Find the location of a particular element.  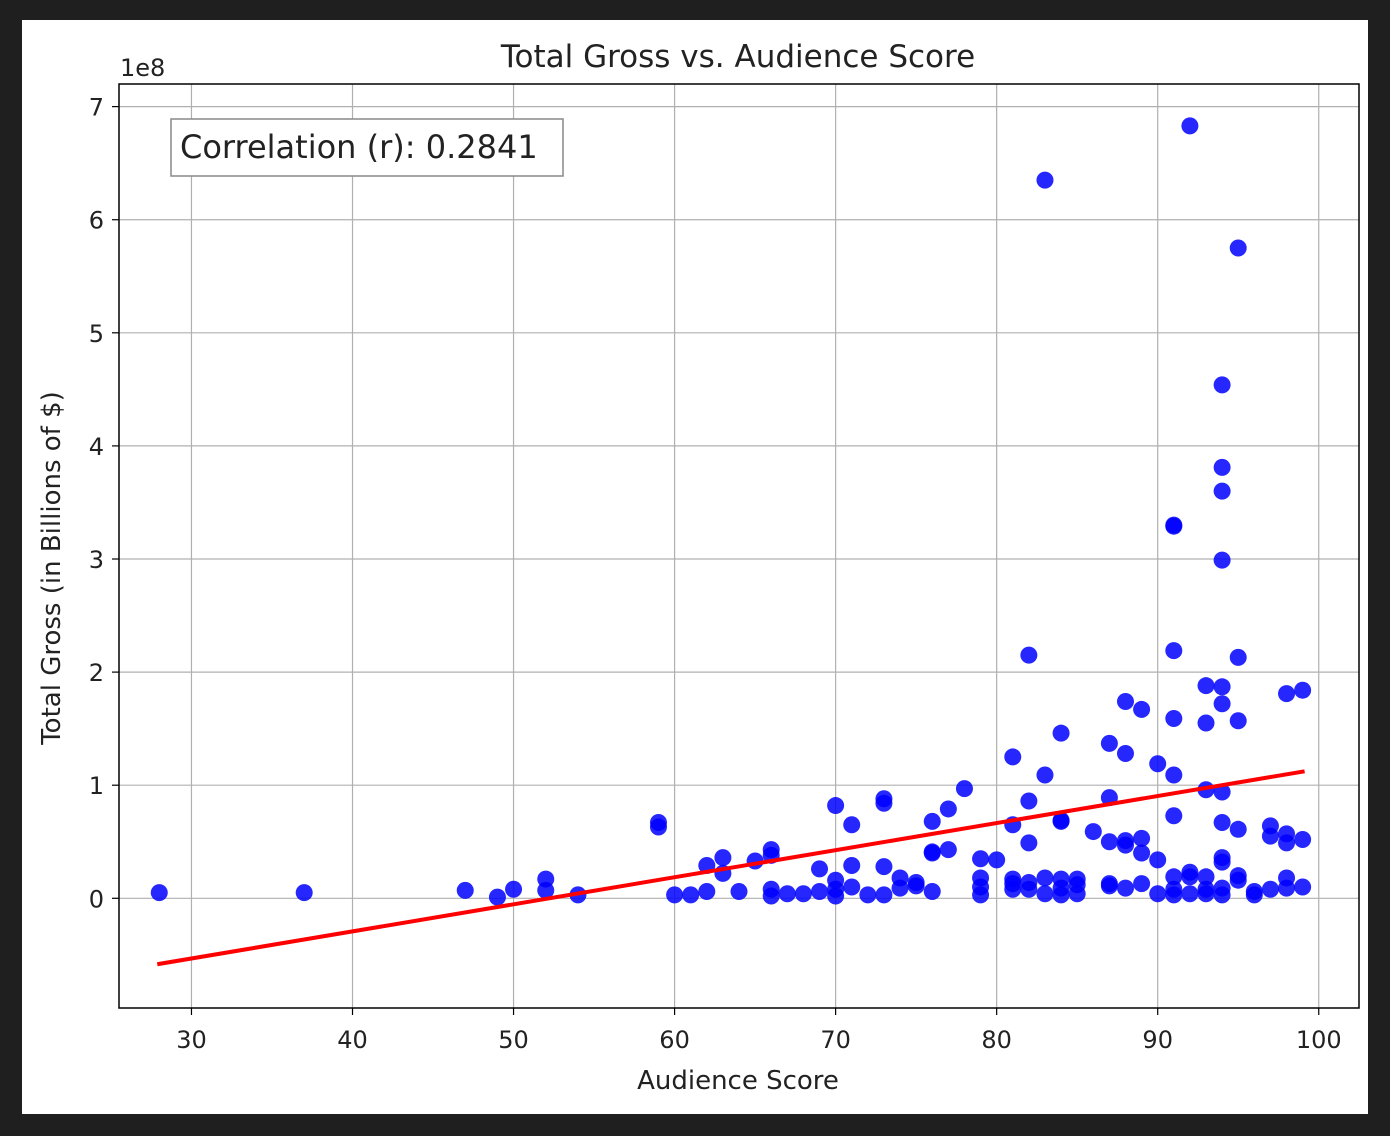

y-tick-label: 0 is located at coordinates (96, 899).